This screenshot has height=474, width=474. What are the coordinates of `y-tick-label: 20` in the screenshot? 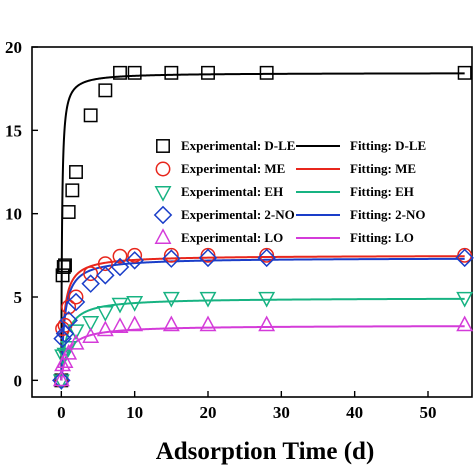 It's located at (13, 47).